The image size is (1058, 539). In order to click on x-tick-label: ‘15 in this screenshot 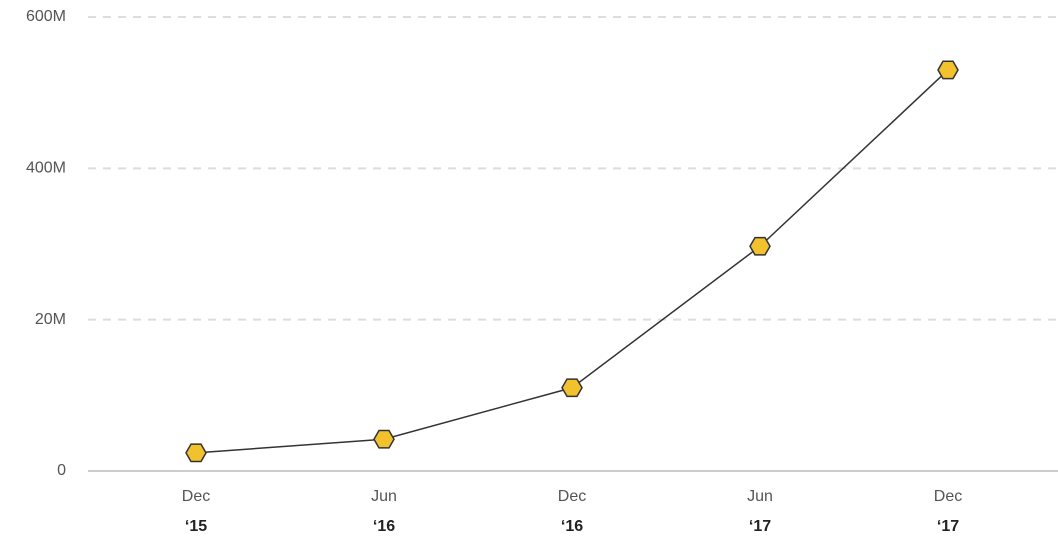, I will do `click(196, 526)`.